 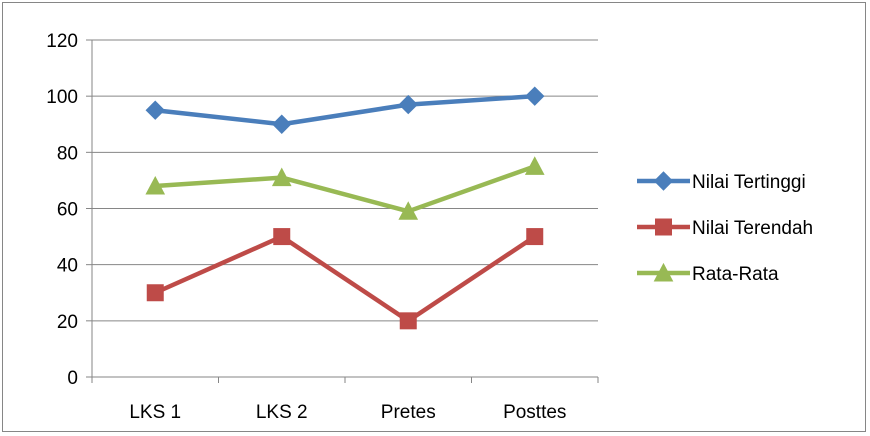 I want to click on legend-label-1: Nilai Terendah, so click(x=752, y=228).